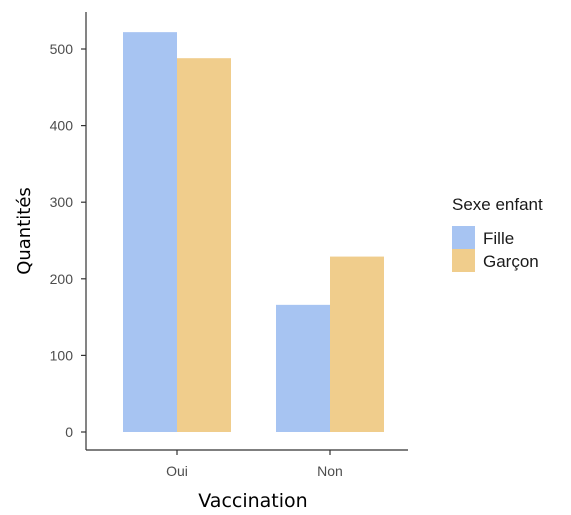 Image resolution: width=571 pixels, height=515 pixels. What do you see at coordinates (62, 126) in the screenshot?
I see `y-tick-label: 400` at bounding box center [62, 126].